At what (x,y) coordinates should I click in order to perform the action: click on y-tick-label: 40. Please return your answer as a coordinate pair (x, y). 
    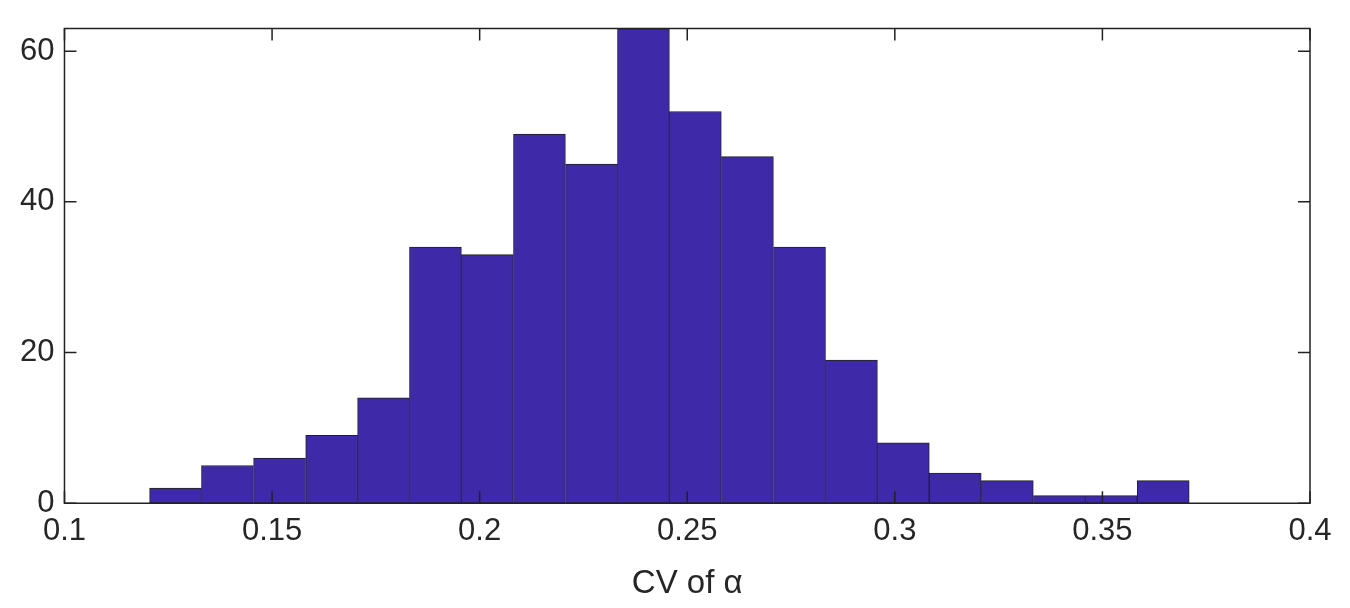
    Looking at the image, I should click on (37, 200).